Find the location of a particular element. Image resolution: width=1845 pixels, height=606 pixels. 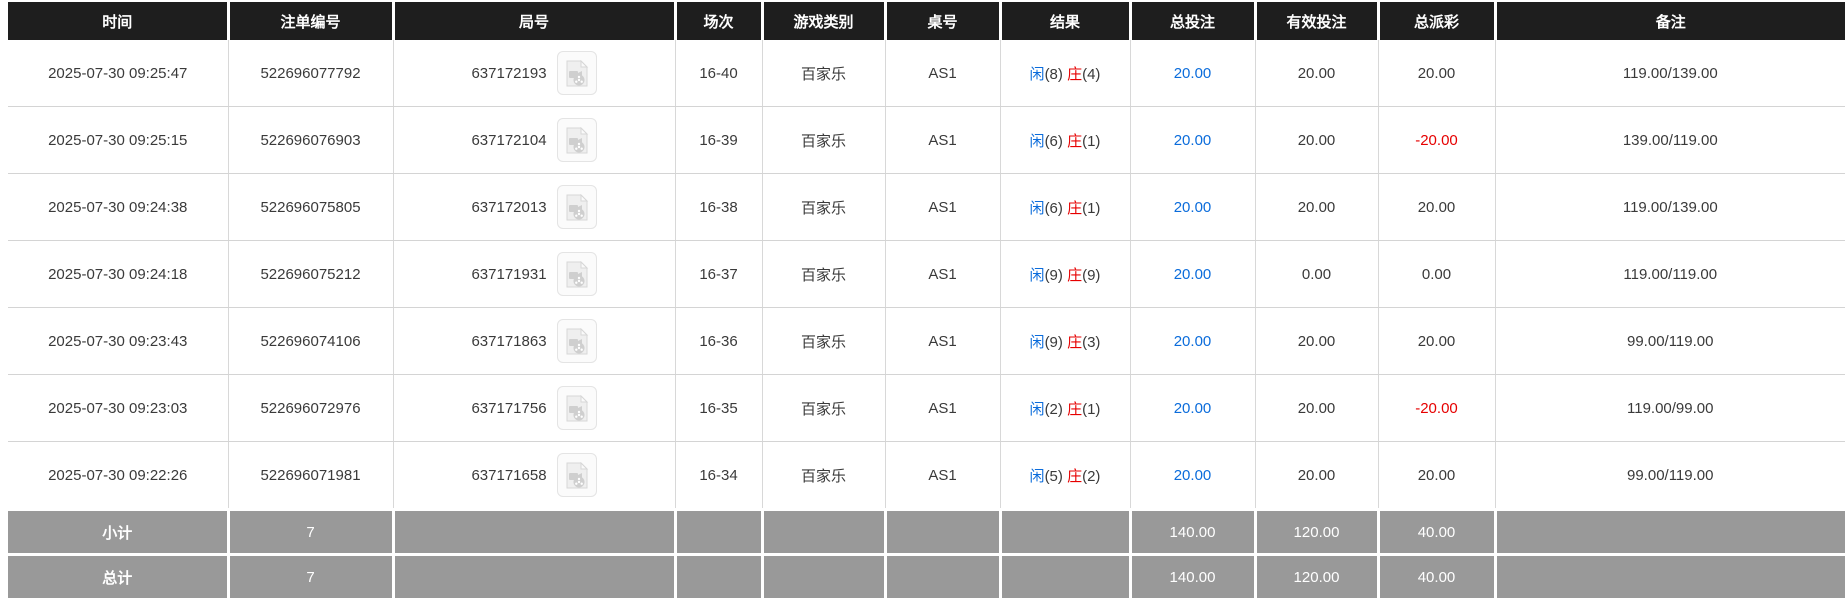

time-cell: 2025-07-30 09:25:47 is located at coordinates (118, 73).